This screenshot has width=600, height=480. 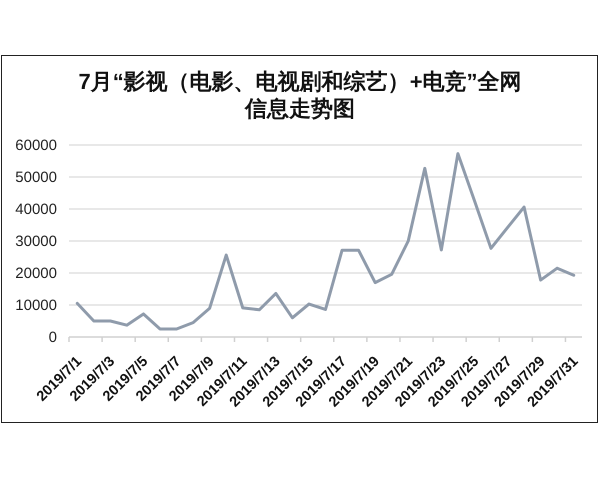 I want to click on title: 7月“影视（电影、电视剧和综艺）+电竞”全网信息走势图, so click(x=300, y=95).